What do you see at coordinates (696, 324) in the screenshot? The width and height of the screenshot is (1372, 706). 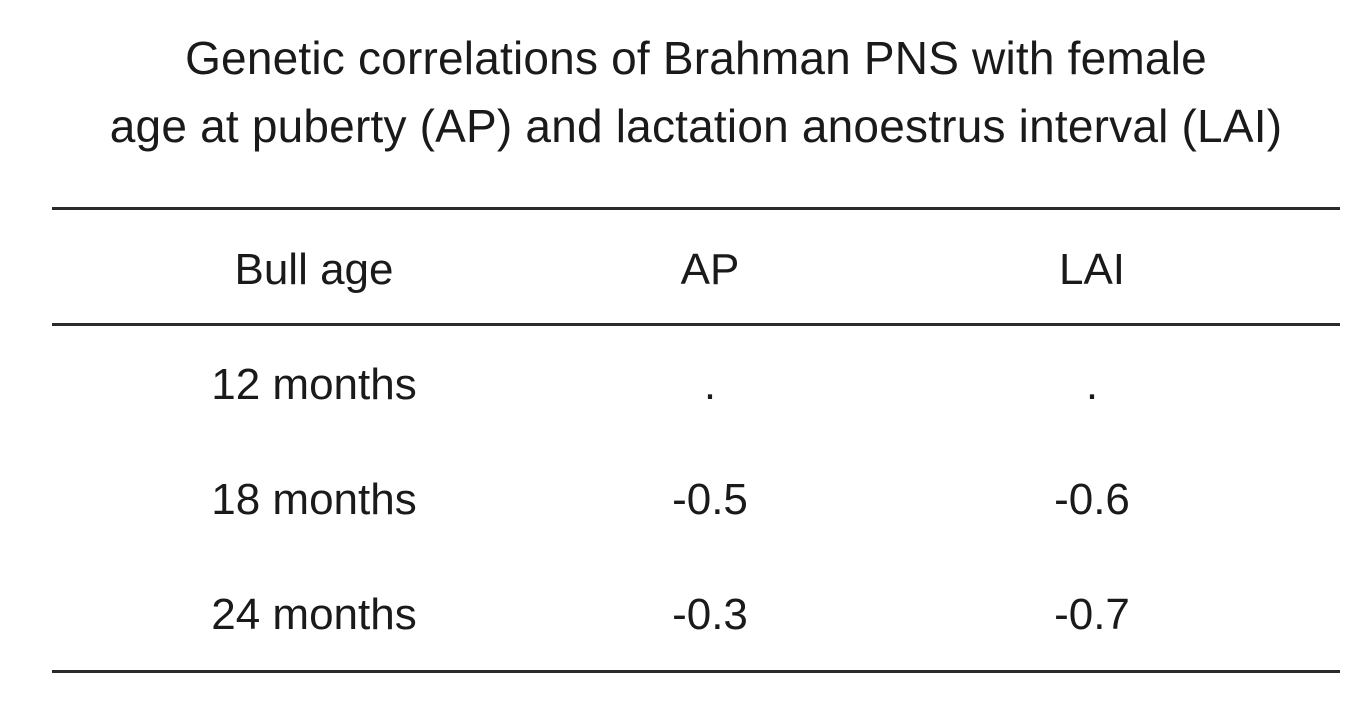 I see `header-divider-rule` at bounding box center [696, 324].